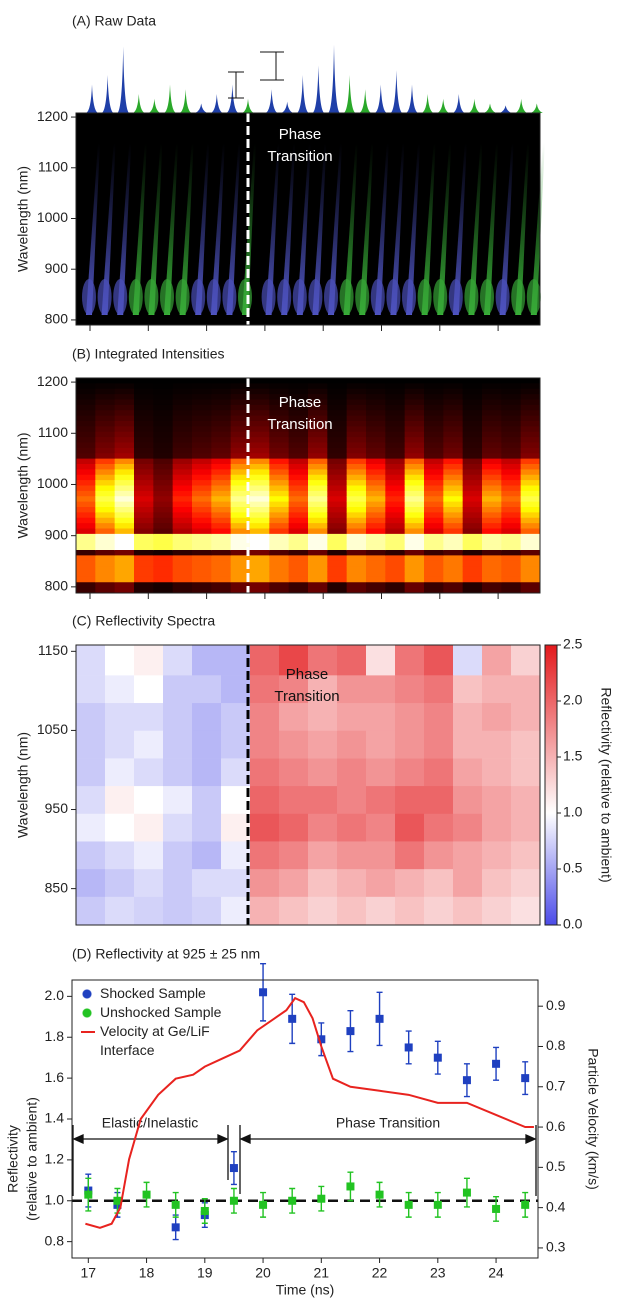 This screenshot has width=631, height=1300. I want to click on y-axis-label: Wavelength (nm), so click(23, 219).